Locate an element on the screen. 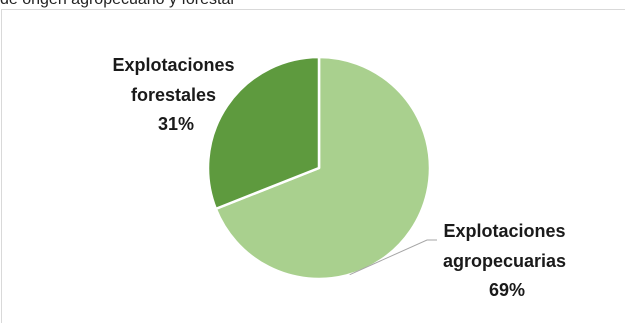 The image size is (627, 324). slice-label-agropecuarias: Explotaciones agropecuarias 69% is located at coordinates (507, 260).